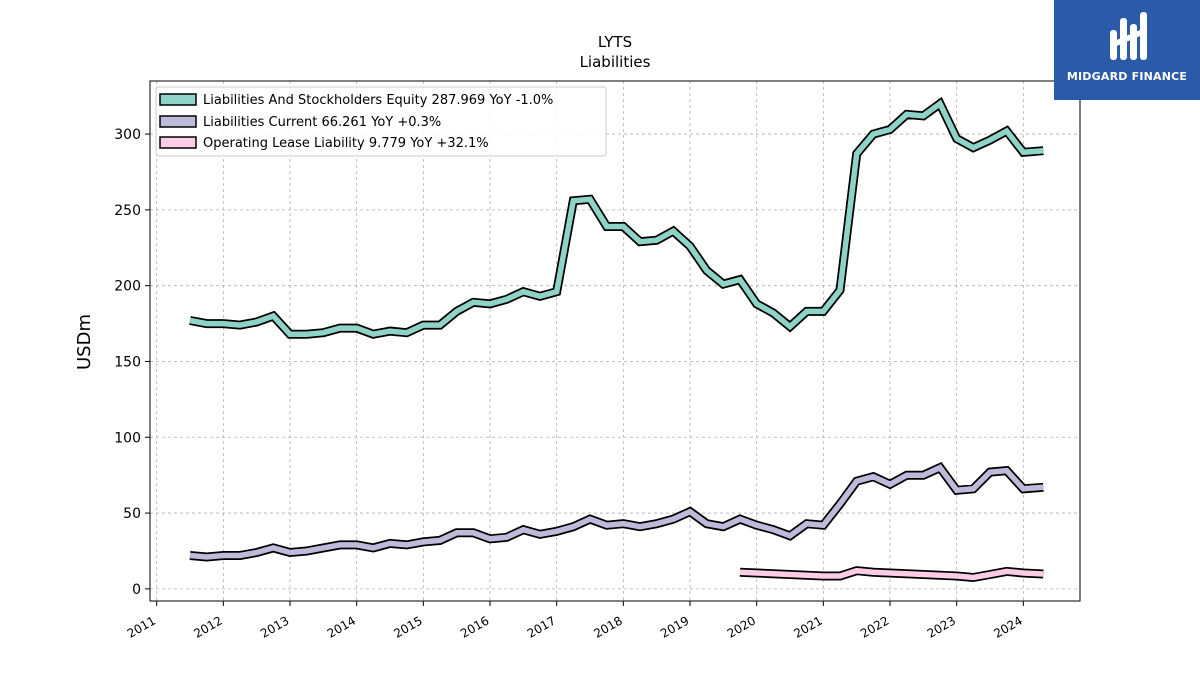 This screenshot has height=675, width=1200. Describe the element at coordinates (1007, 626) in the screenshot. I see `x-tick-label: 2024` at that location.